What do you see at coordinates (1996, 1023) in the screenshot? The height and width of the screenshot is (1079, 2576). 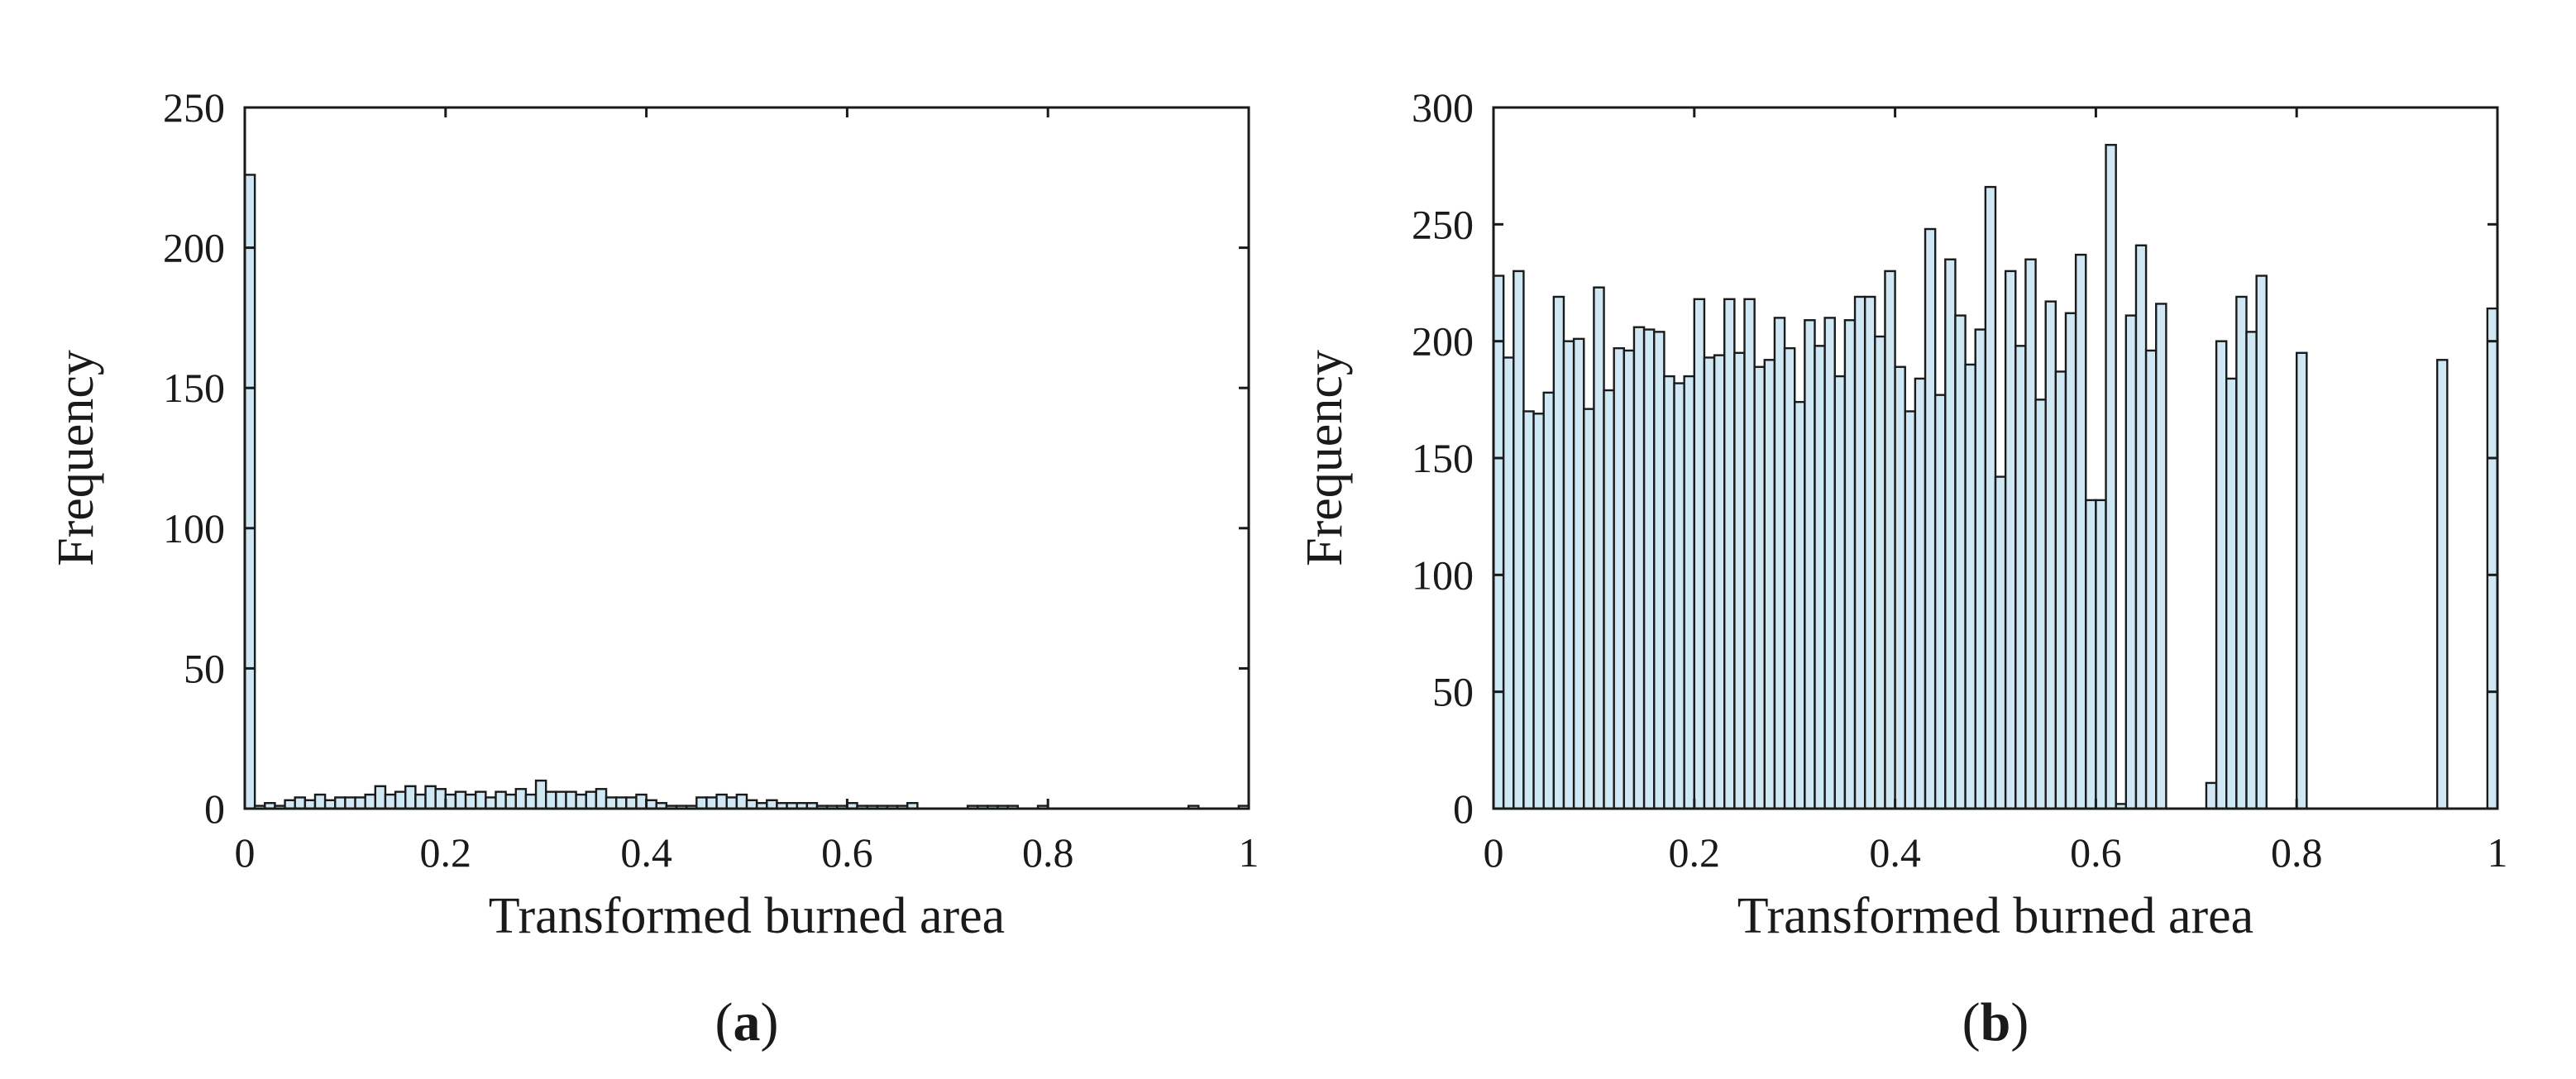 I see `panel-b-label: (b)` at bounding box center [1996, 1023].